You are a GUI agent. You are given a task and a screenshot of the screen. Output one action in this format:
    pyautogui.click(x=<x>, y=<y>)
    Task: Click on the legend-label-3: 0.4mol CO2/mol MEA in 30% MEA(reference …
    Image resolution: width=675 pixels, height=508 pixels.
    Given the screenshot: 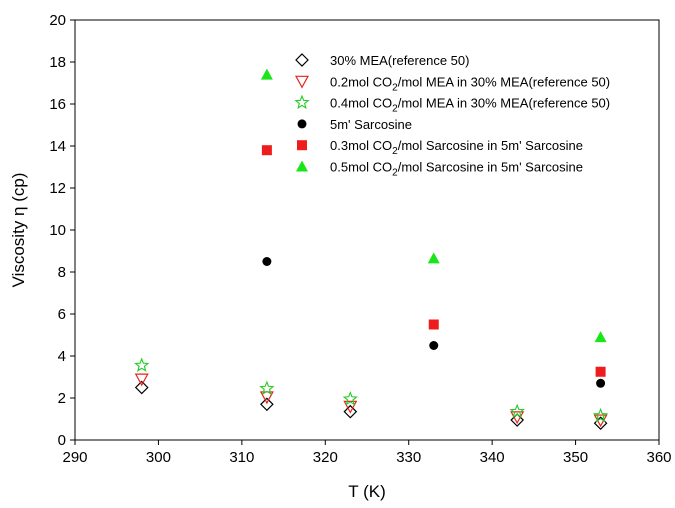 What is the action you would take?
    pyautogui.click(x=470, y=105)
    